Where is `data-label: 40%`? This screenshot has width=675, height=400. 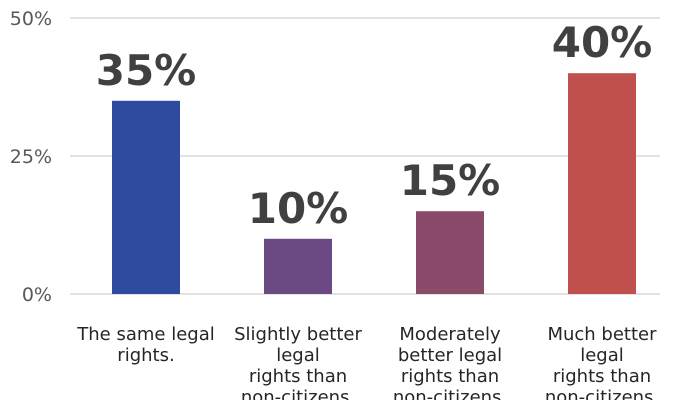 data-label: 40% is located at coordinates (602, 42).